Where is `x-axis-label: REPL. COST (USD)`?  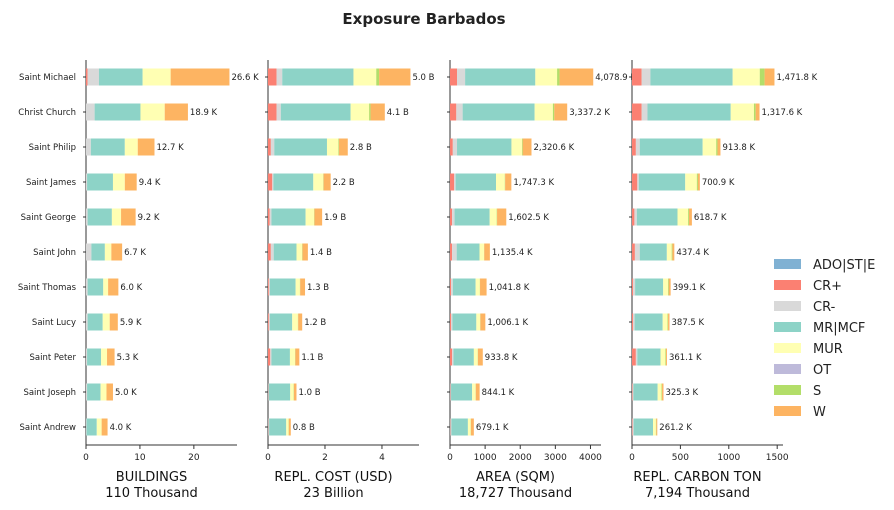 x-axis-label: REPL. COST (USD) is located at coordinates (333, 477).